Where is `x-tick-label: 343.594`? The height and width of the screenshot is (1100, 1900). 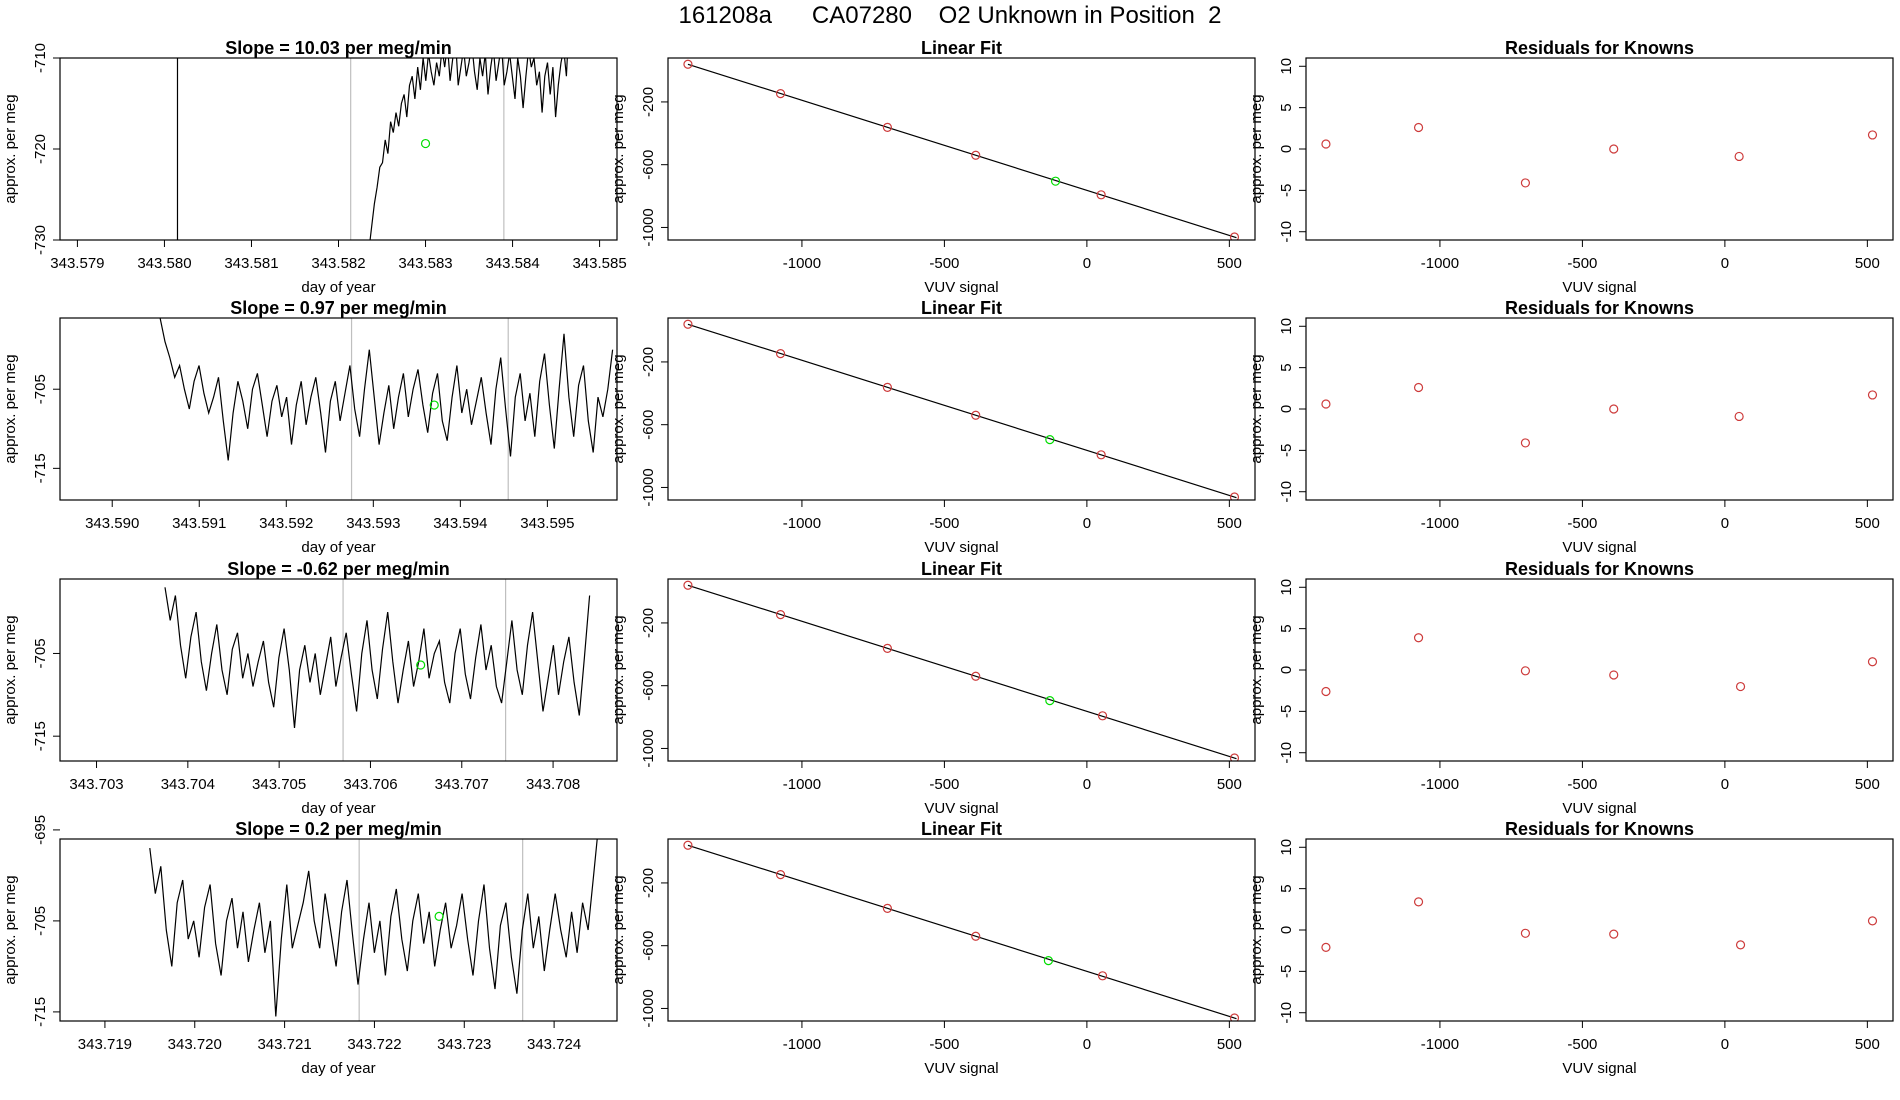 x-tick-label: 343.594 is located at coordinates (460, 523).